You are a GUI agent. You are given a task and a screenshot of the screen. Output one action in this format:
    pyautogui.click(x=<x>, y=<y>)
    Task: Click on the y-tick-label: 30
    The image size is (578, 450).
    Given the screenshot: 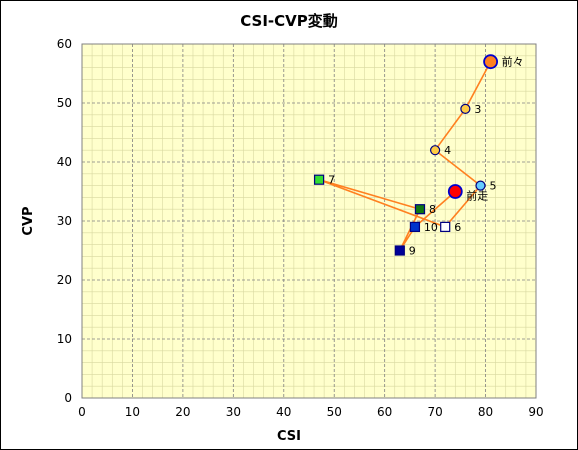 What is the action you would take?
    pyautogui.click(x=64, y=221)
    